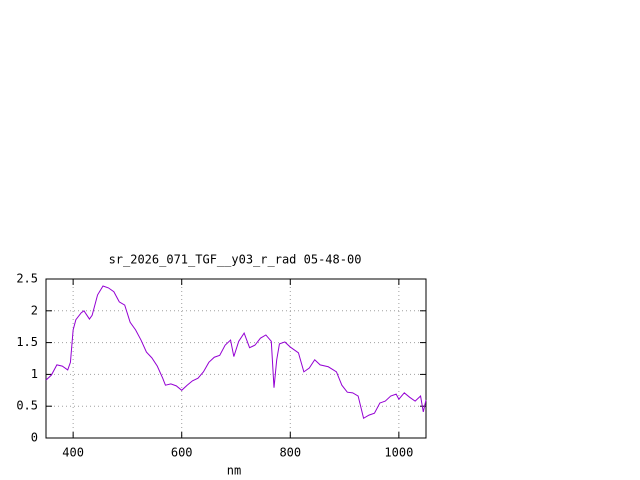  What do you see at coordinates (234, 471) in the screenshot?
I see `x-axis-label: nm` at bounding box center [234, 471].